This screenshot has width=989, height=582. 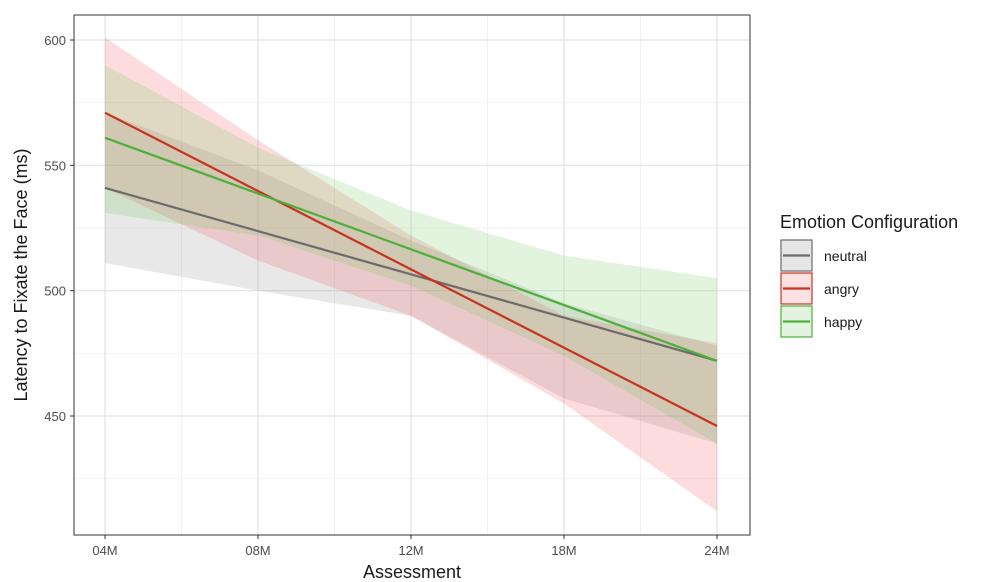 I want to click on legend-label-happy: happy, so click(x=843, y=322).